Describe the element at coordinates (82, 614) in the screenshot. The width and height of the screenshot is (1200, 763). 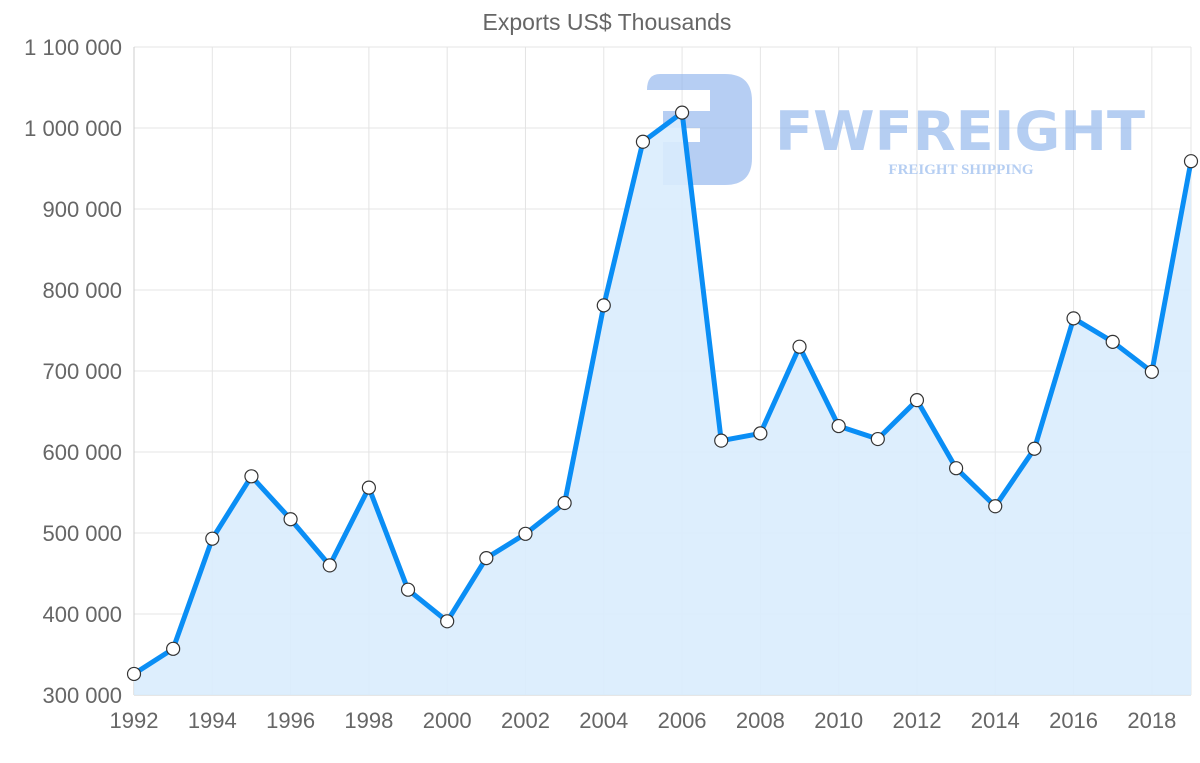
I see `y-tick-label: 400 000` at that location.